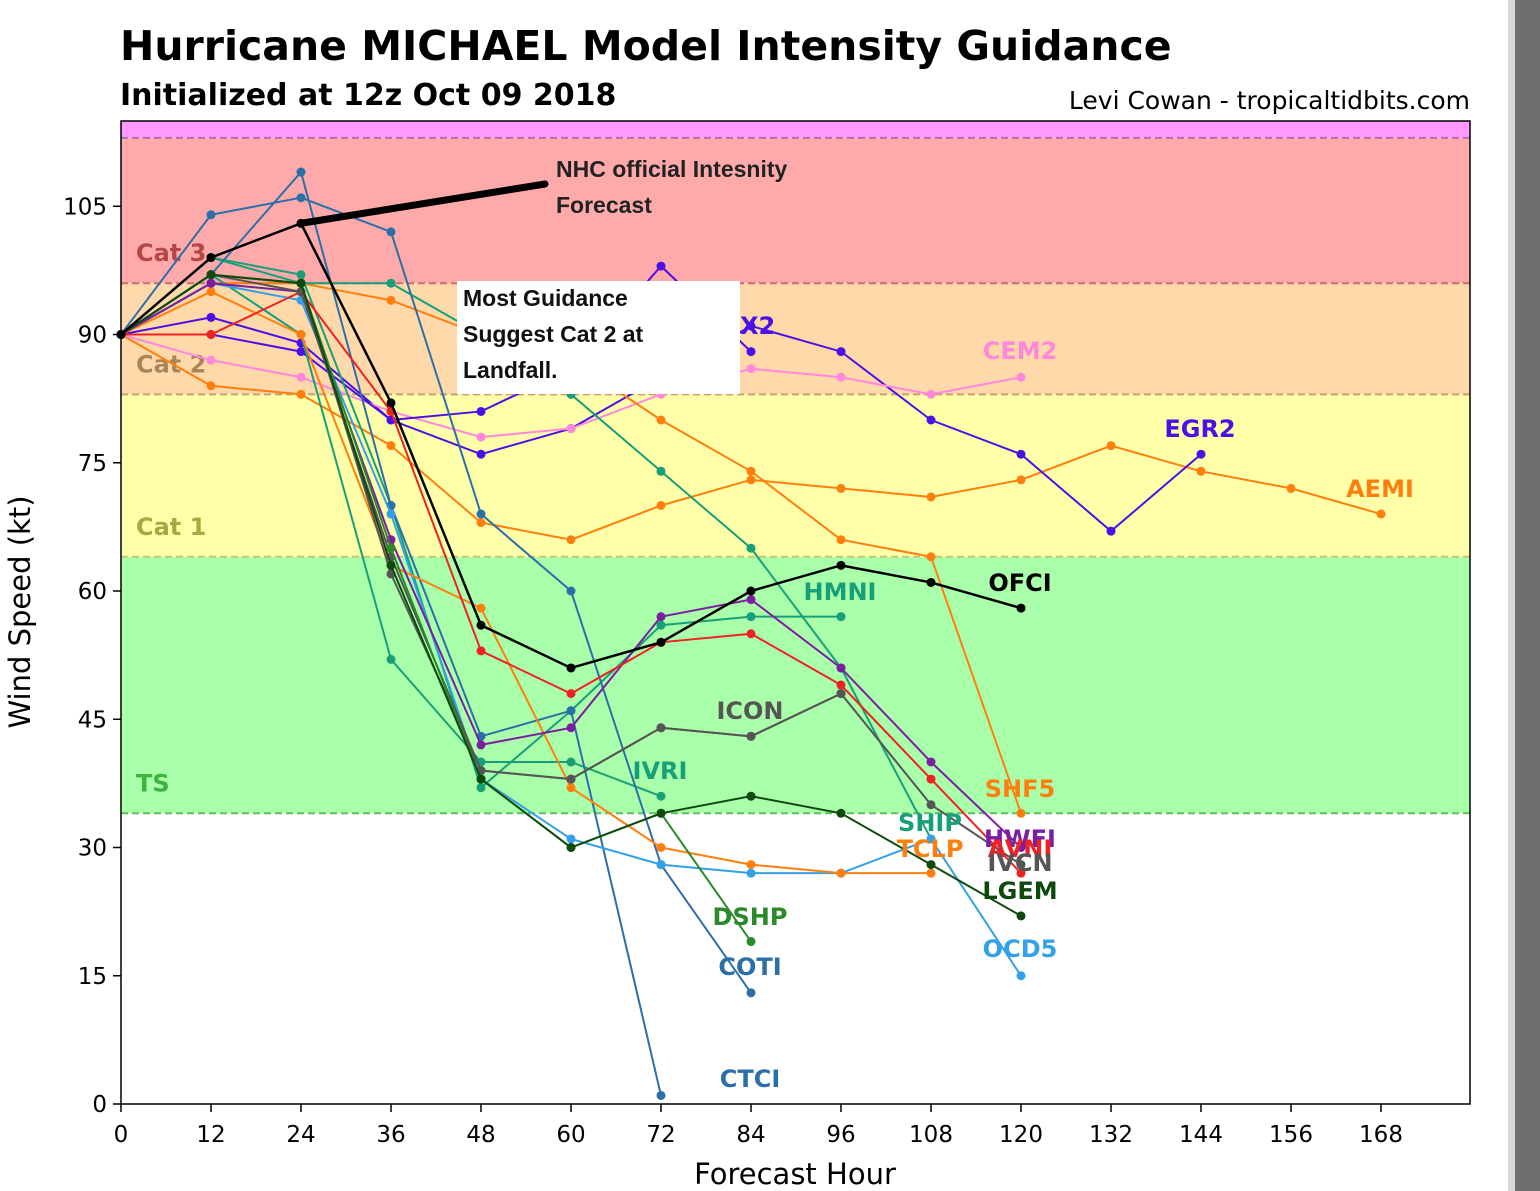 This screenshot has height=1191, width=1540. Describe the element at coordinates (931, 805) in the screenshot. I see `point-ivcn` at that location.